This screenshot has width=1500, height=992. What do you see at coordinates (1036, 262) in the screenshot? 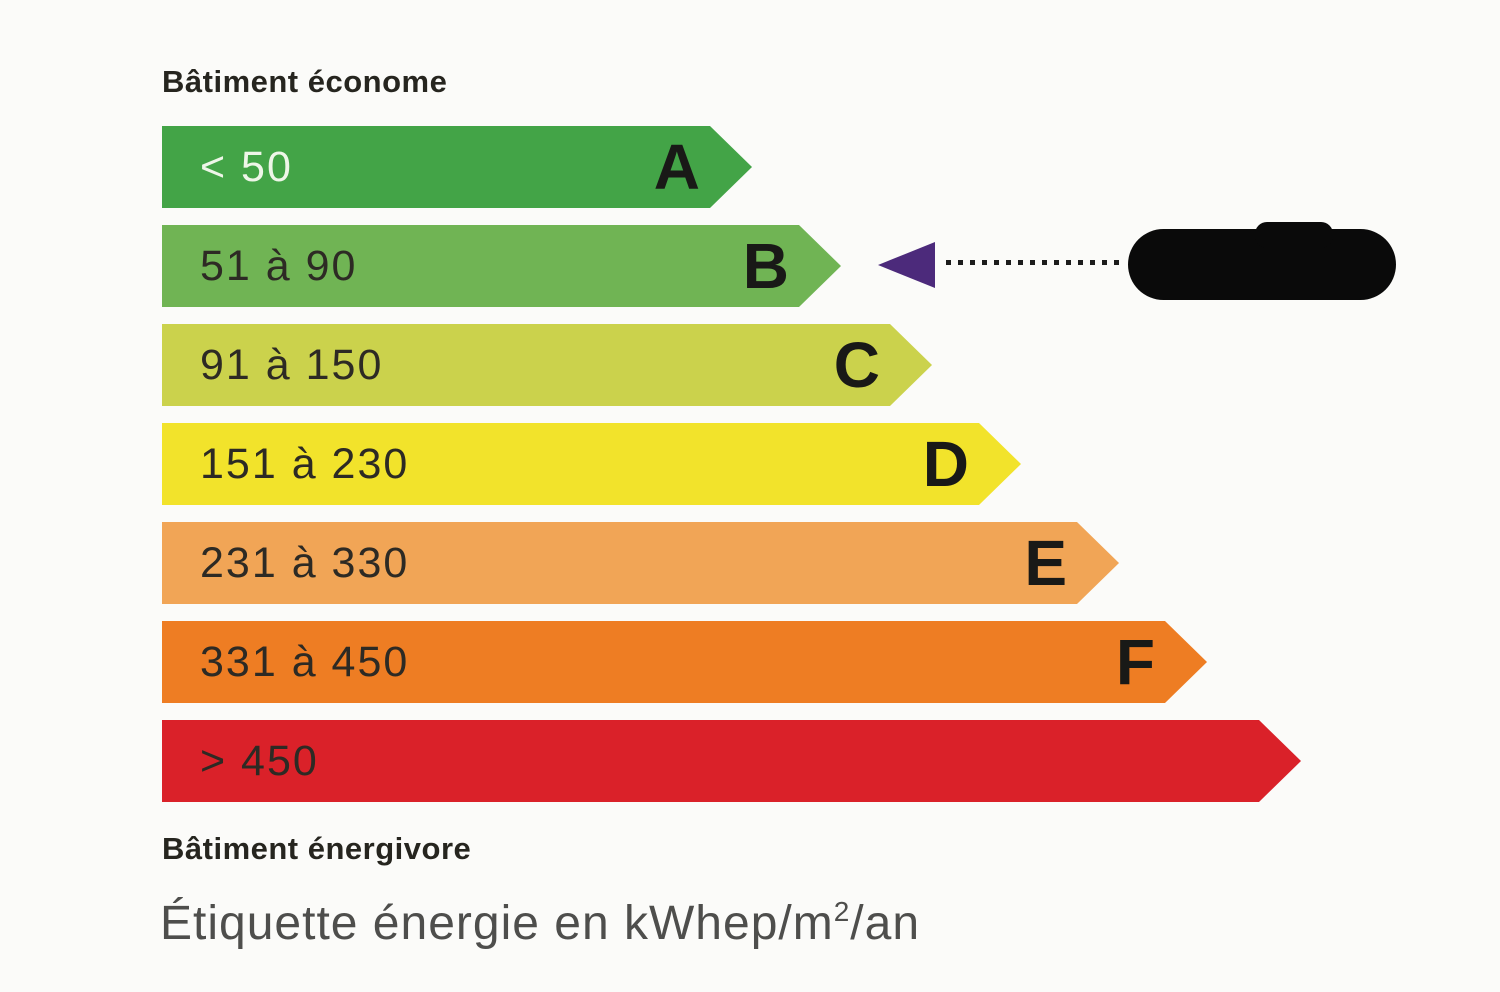
I see `dotted-leader-line` at bounding box center [1036, 262].